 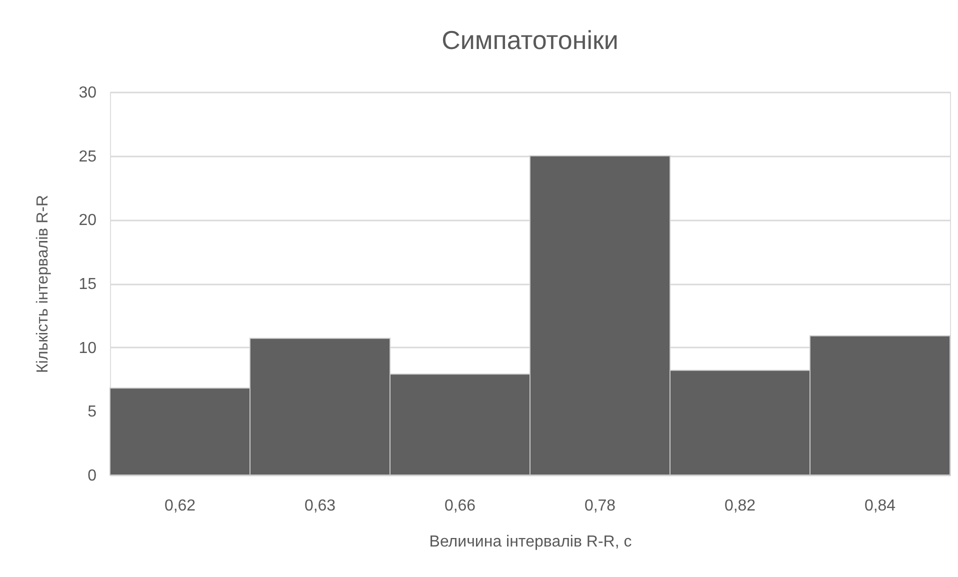 I want to click on y-tick-label: 30, so click(x=87, y=93).